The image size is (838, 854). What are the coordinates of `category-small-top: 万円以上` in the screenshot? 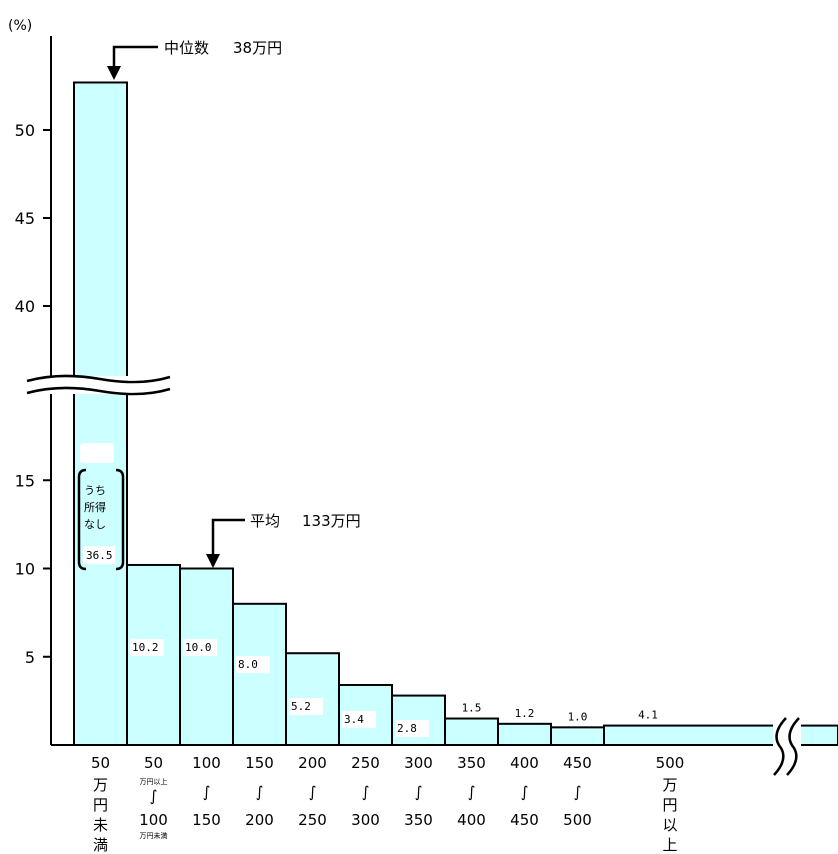 It's located at (154, 781).